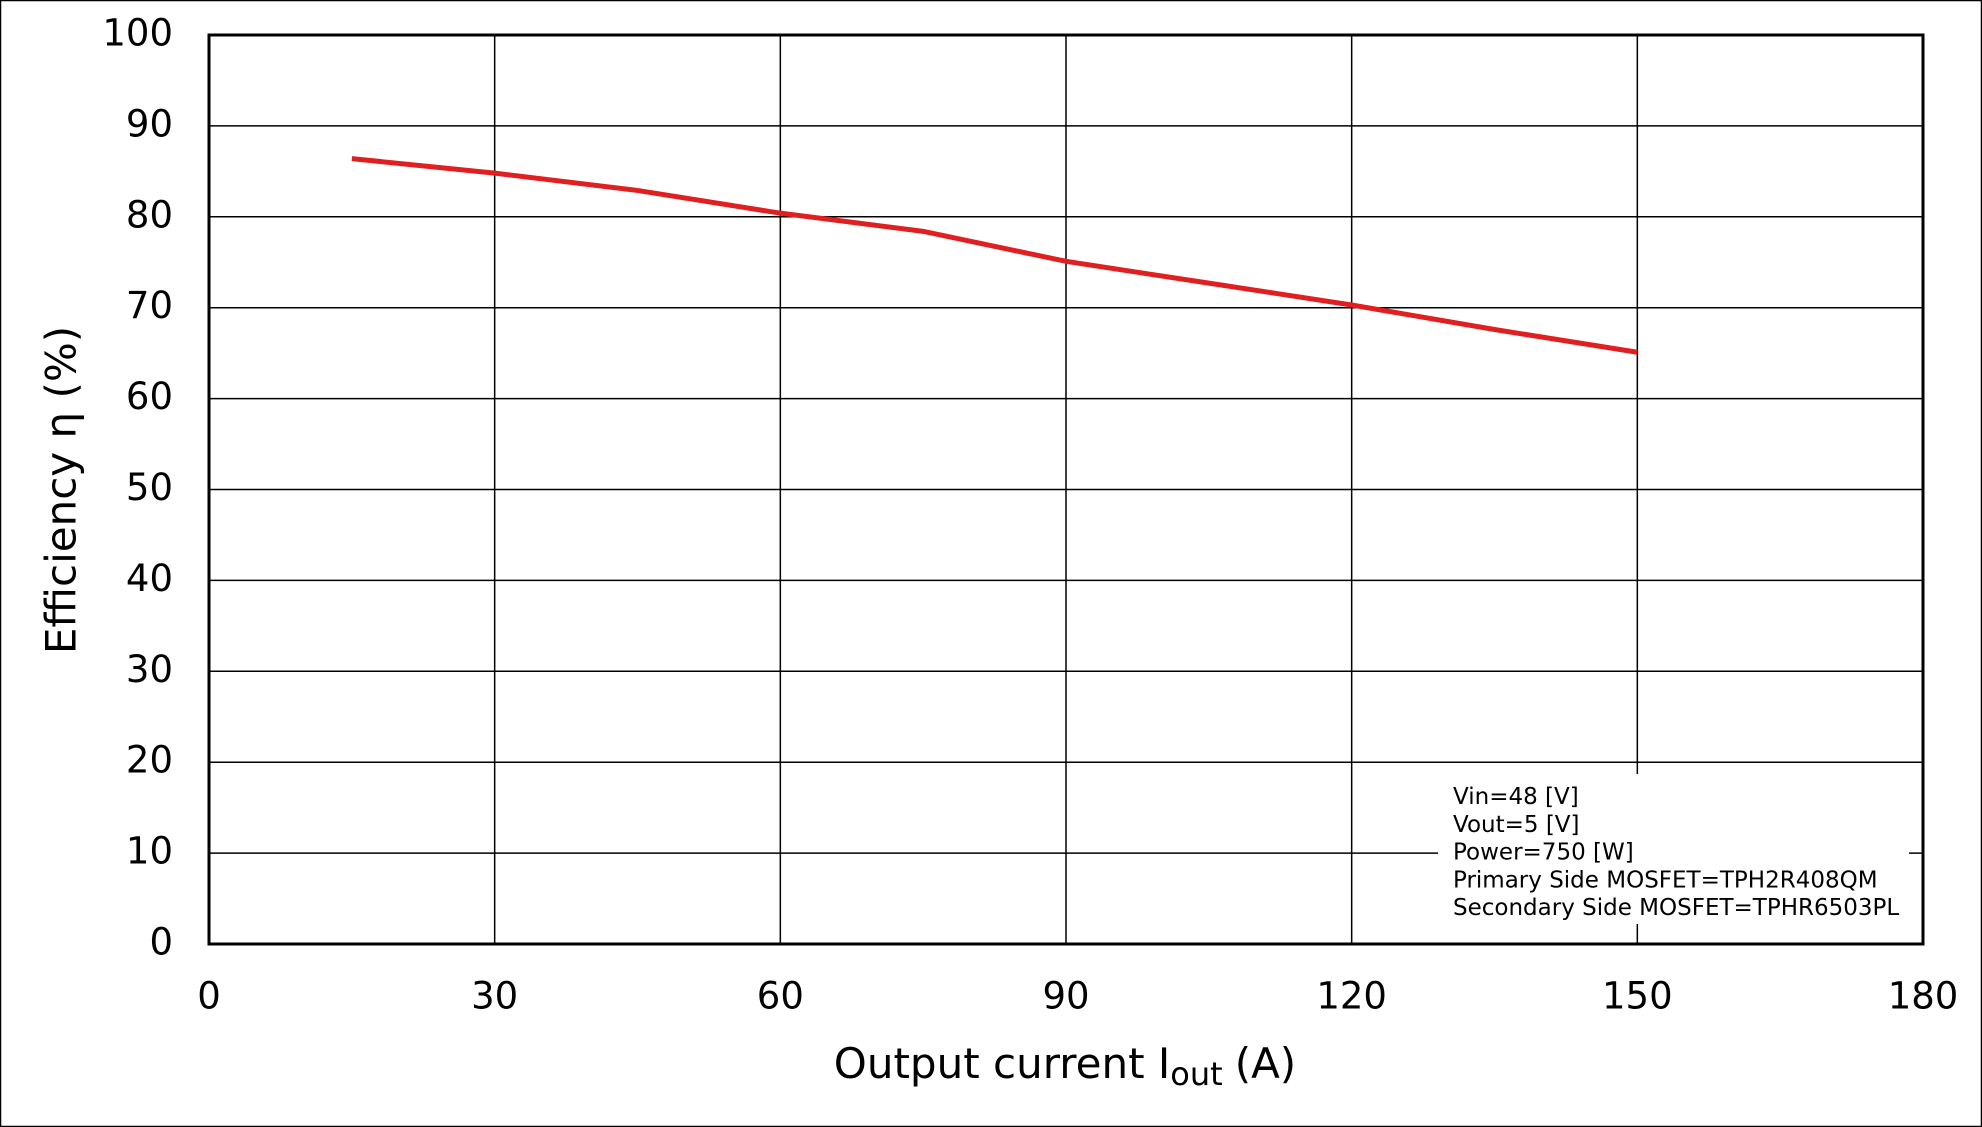 This screenshot has height=1127, width=1982. I want to click on x-tick-label: 90, so click(1065, 996).